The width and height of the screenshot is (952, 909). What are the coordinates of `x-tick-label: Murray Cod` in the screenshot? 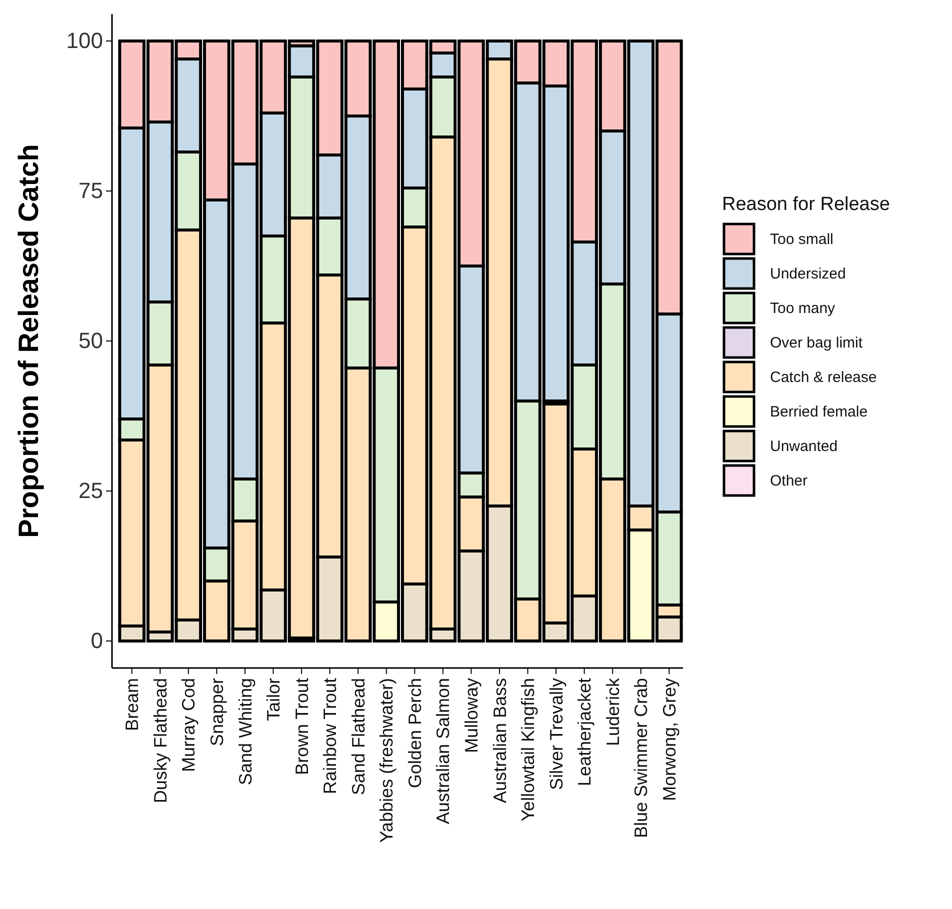 It's located at (188, 725).